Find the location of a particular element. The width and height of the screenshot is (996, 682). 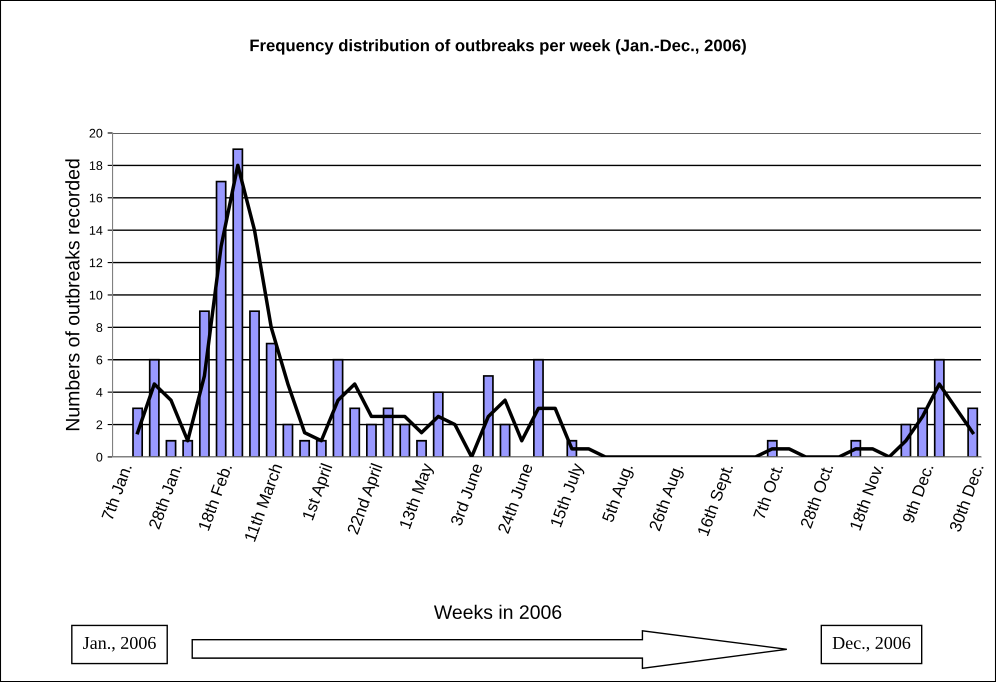

x-tick-label: 13th May is located at coordinates (417, 496).